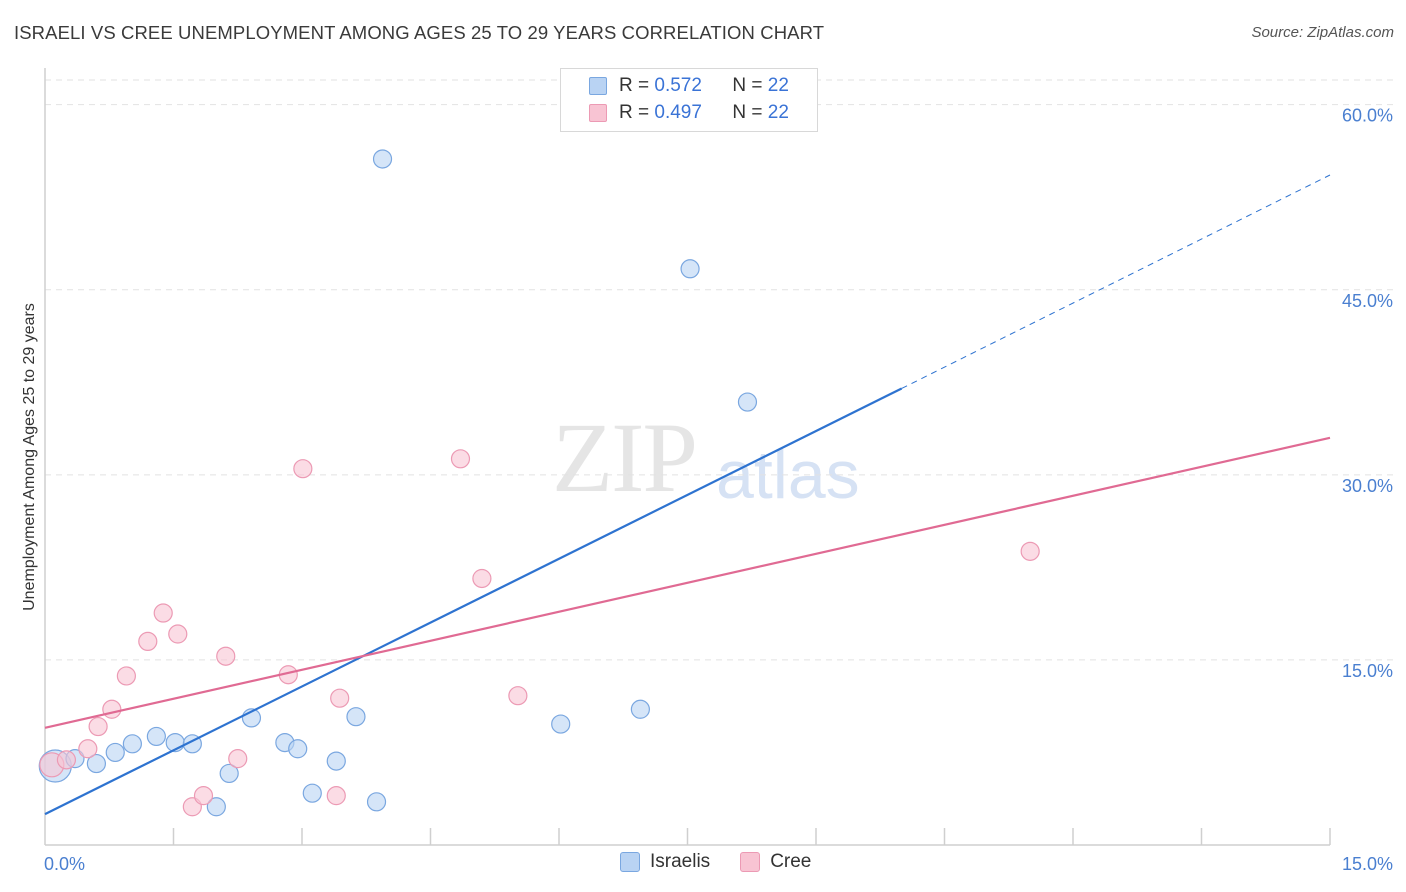  I want to click on israelis-n-label: N =, so click(747, 85).